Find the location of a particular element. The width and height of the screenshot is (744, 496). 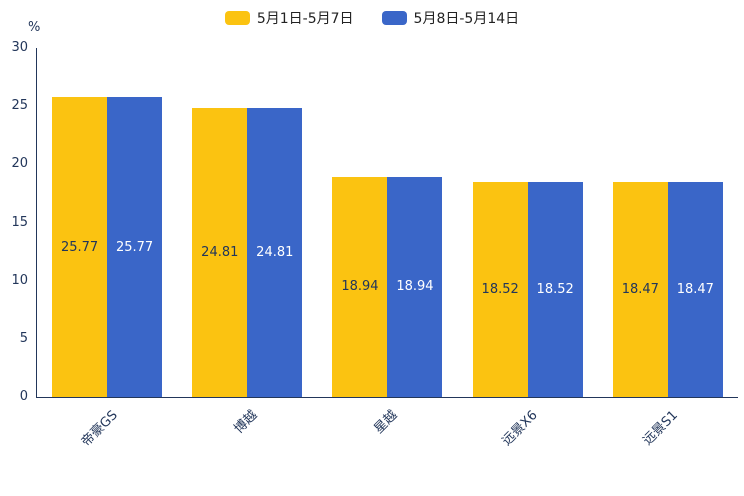

y-tick-label: 20 is located at coordinates (19, 164).